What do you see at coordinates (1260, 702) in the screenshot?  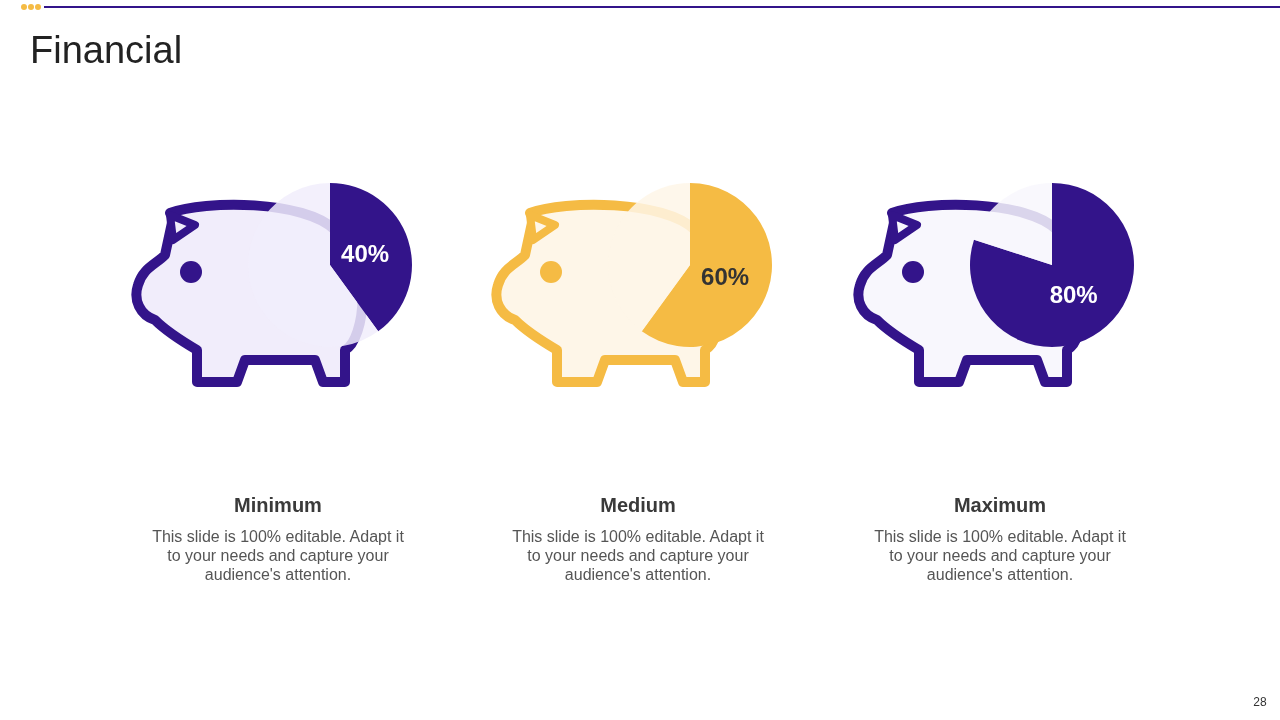 I see `text: 28` at bounding box center [1260, 702].